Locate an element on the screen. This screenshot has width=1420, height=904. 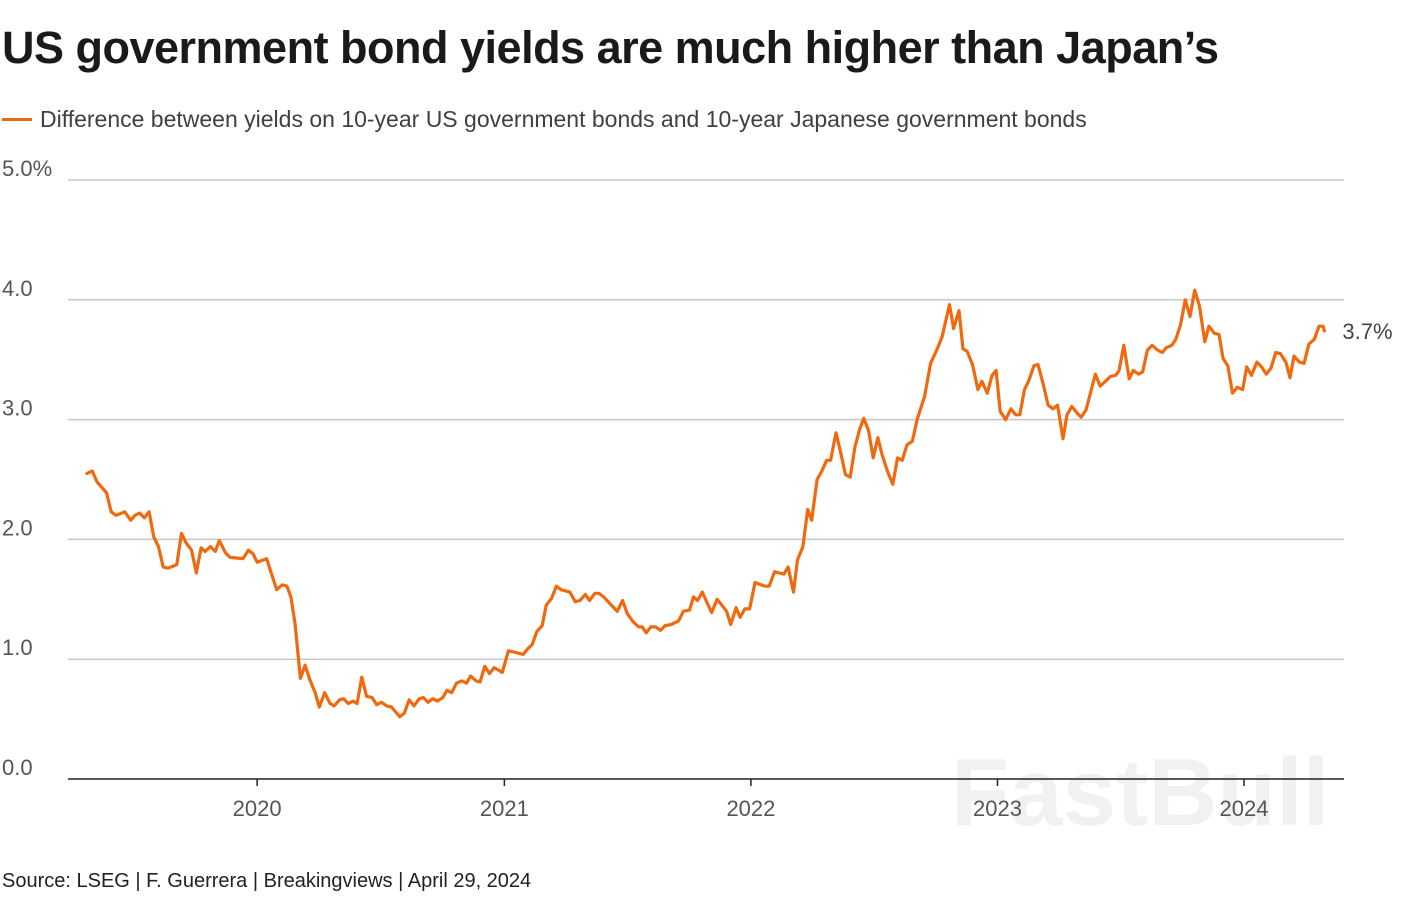
x-tick-label: 2023 is located at coordinates (997, 808).